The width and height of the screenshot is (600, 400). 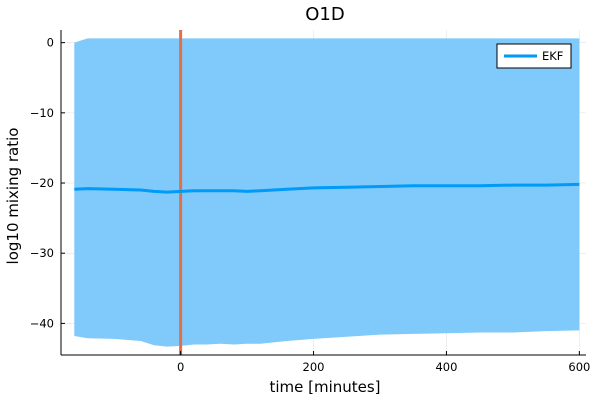 I want to click on y-tick-label-3: −30, so click(x=42, y=253).